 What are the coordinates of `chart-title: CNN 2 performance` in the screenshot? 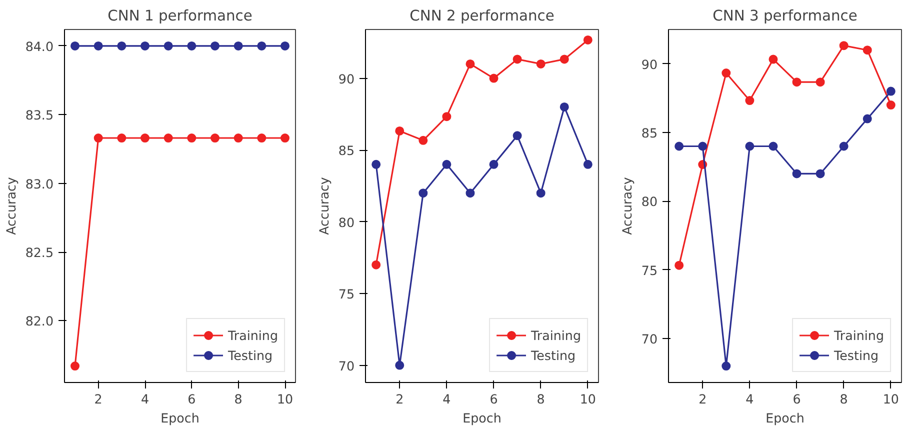 It's located at (482, 16).